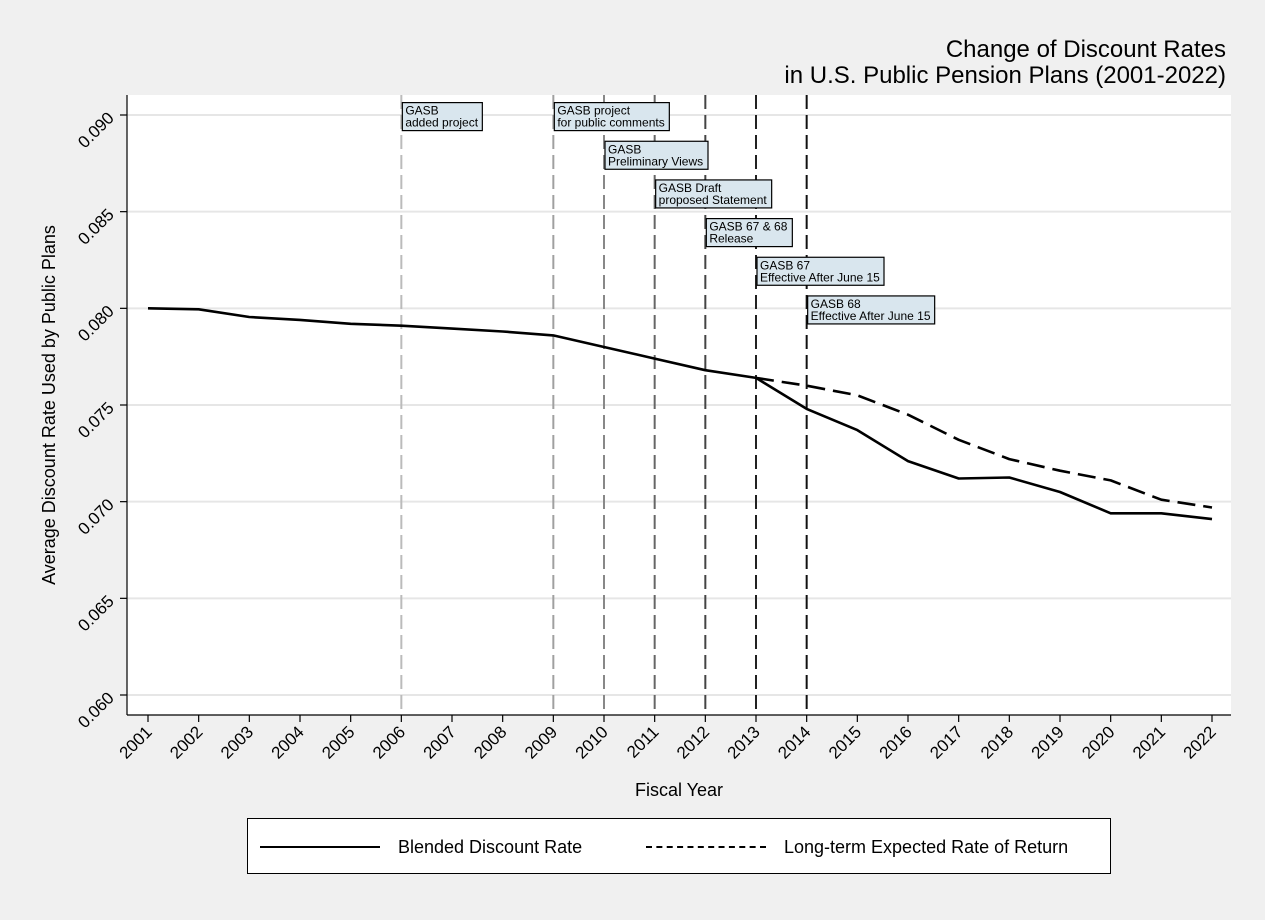 This screenshot has height=920, width=1265. Describe the element at coordinates (96, 420) in the screenshot. I see `y-tick-label-0.075: 0.075` at that location.